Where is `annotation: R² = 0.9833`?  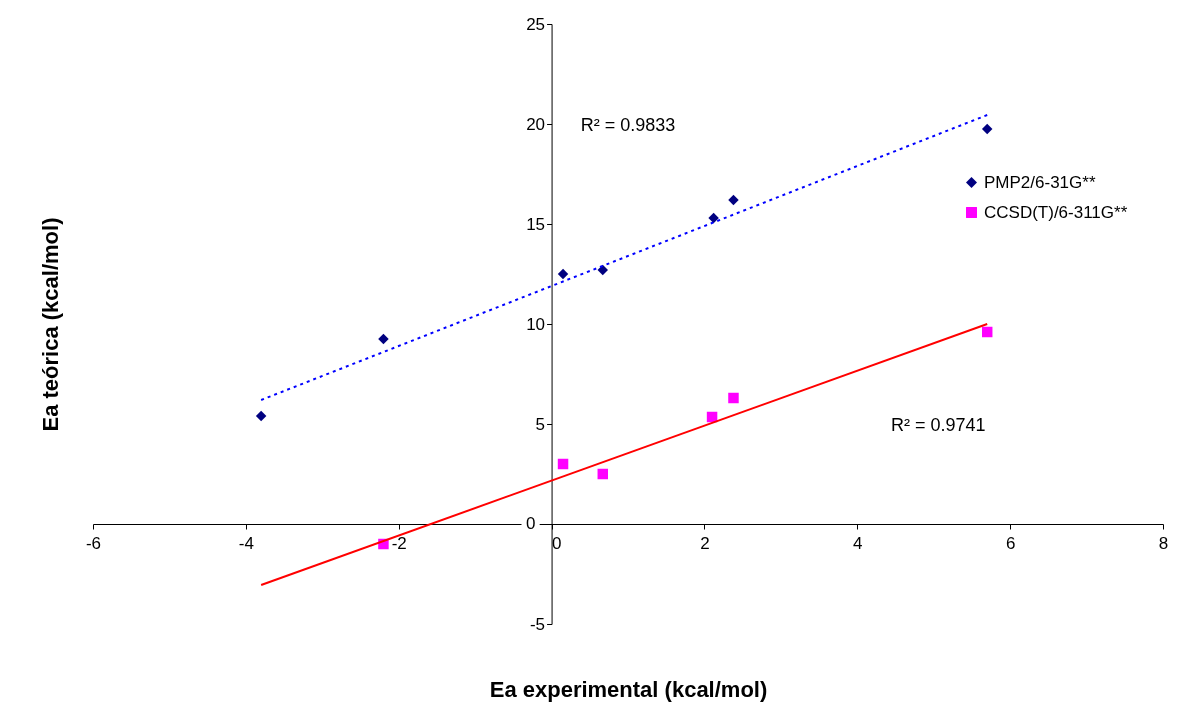
annotation: R² = 0.9833 is located at coordinates (628, 125).